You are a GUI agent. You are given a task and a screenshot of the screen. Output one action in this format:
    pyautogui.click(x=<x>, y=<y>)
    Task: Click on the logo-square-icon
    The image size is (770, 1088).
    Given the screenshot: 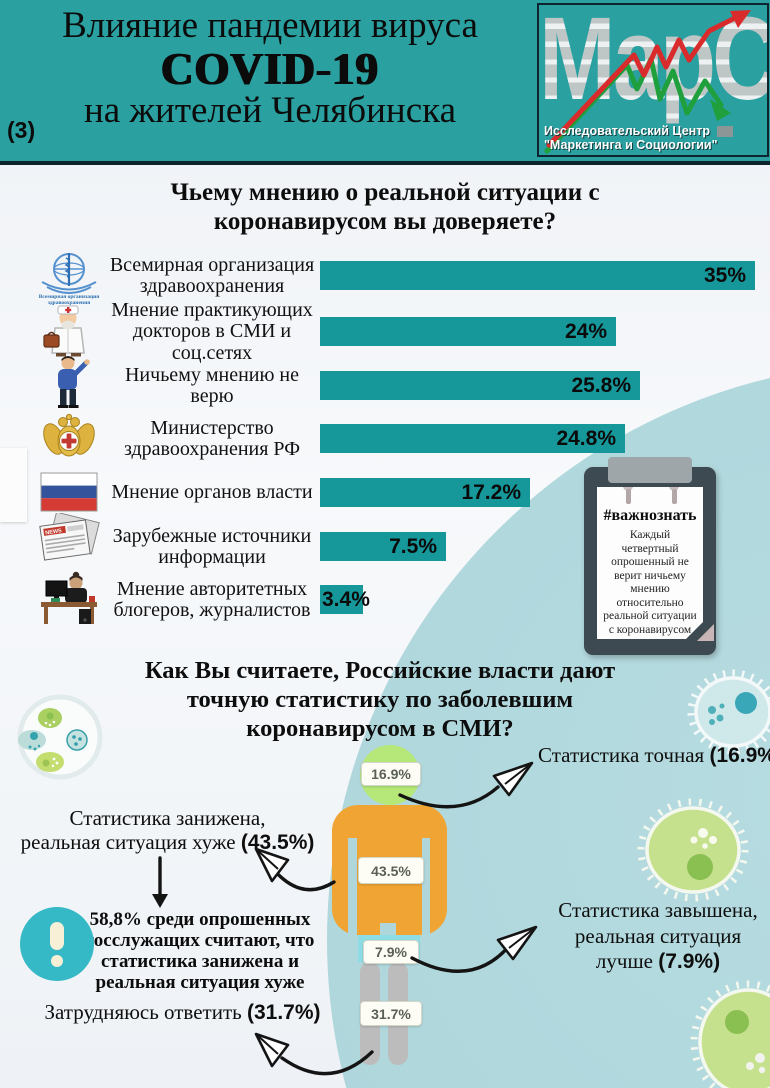 What is the action you would take?
    pyautogui.click(x=724, y=132)
    